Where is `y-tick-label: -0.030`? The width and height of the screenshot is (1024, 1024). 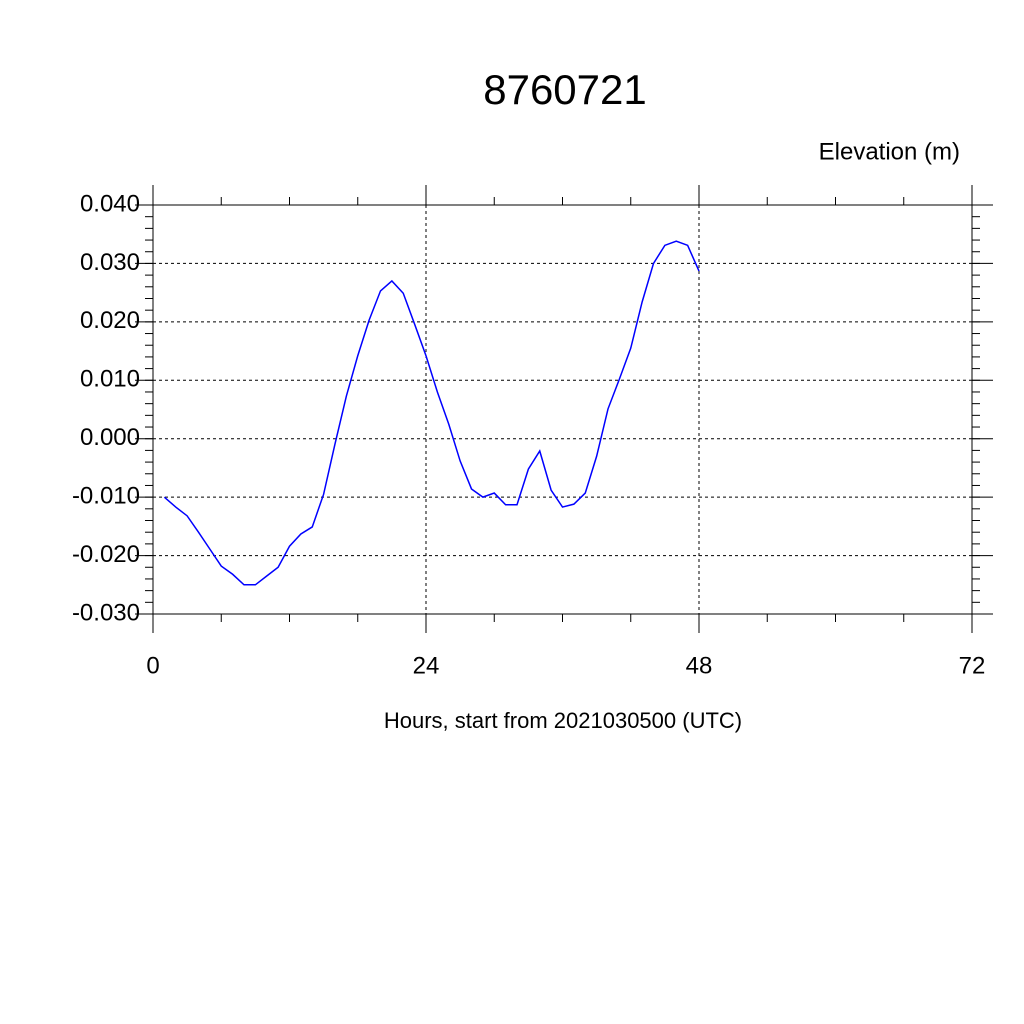 y-tick-label: -0.030 is located at coordinates (106, 612).